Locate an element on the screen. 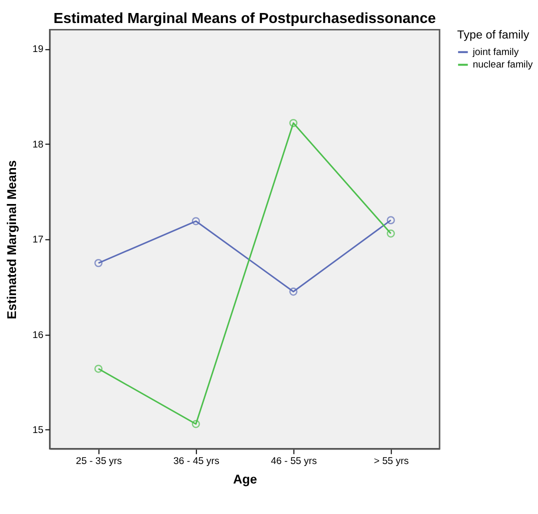 The image size is (538, 514). x-axis-title: Age is located at coordinates (245, 479).